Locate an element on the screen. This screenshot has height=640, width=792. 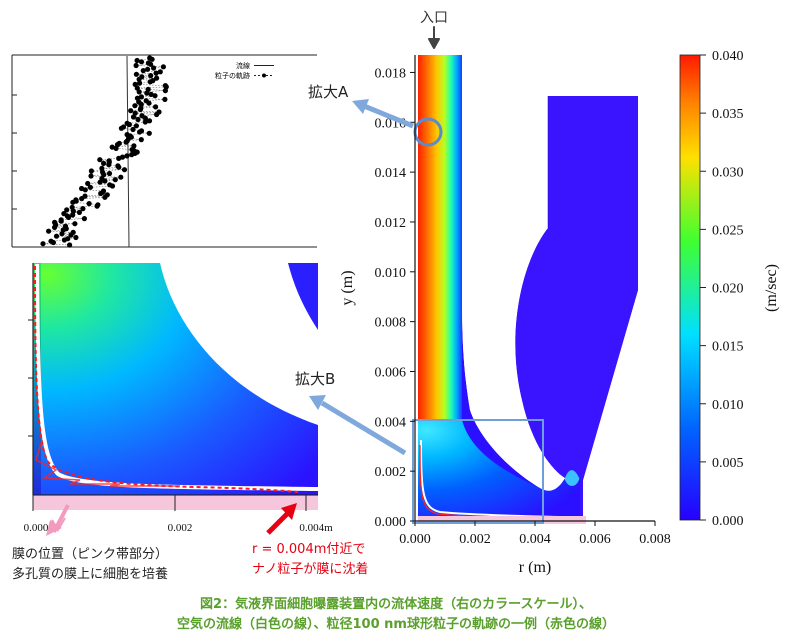
pink-arrow-head is located at coordinates (54, 528).